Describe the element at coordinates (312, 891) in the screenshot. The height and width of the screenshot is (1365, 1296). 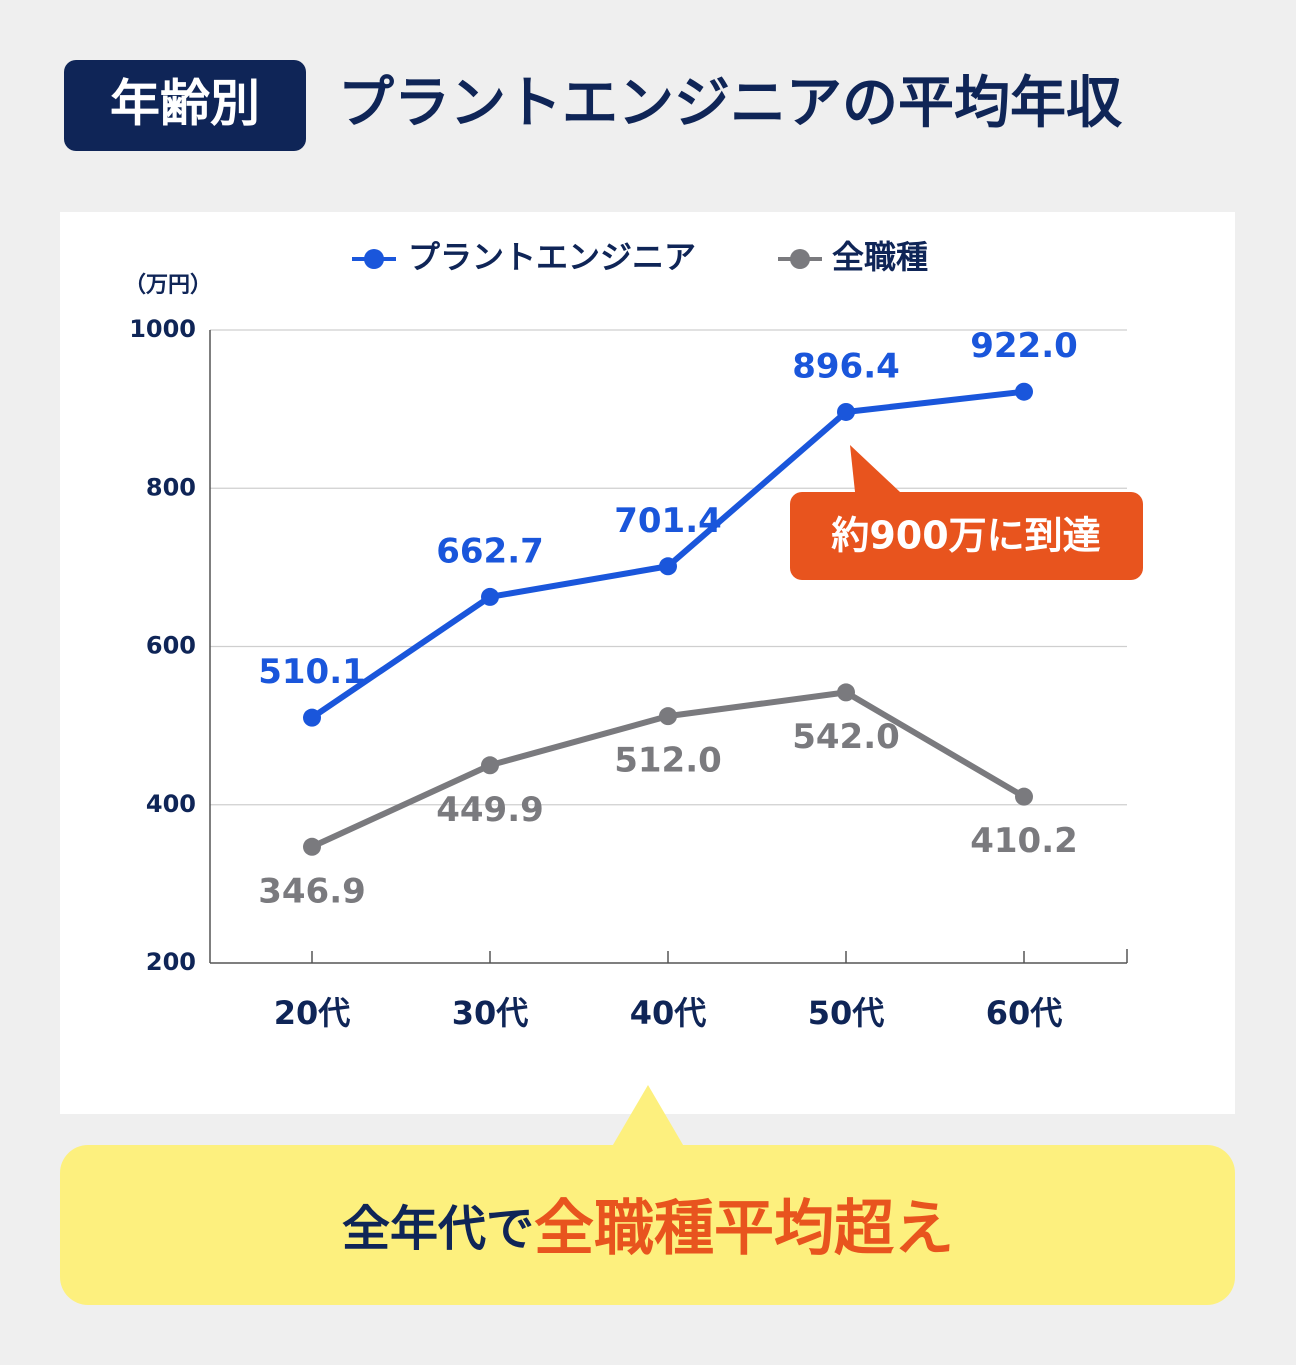
I see `data-label: 346.9` at that location.